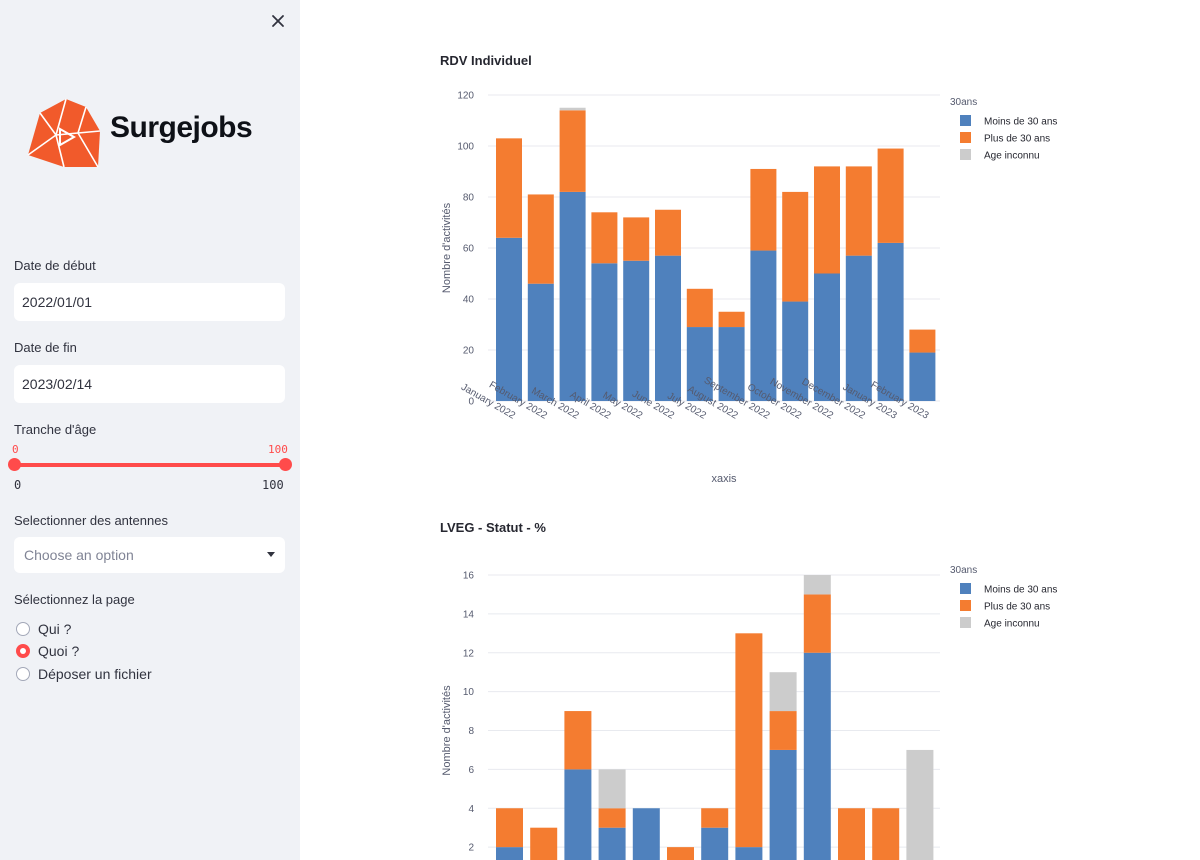 This screenshot has height=860, width=1200. Describe the element at coordinates (55, 265) in the screenshot. I see `start-date-label: Date de début` at that location.